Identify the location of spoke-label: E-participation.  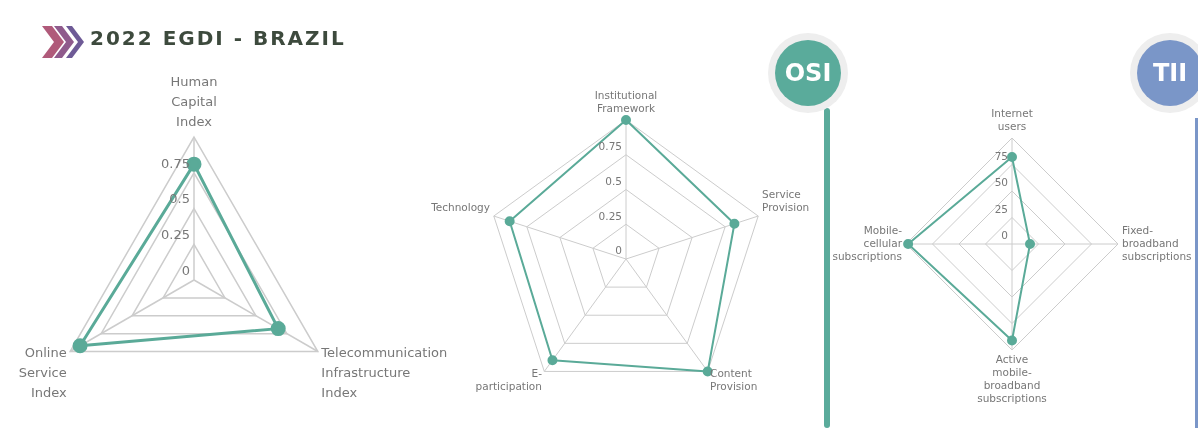
(509, 380).